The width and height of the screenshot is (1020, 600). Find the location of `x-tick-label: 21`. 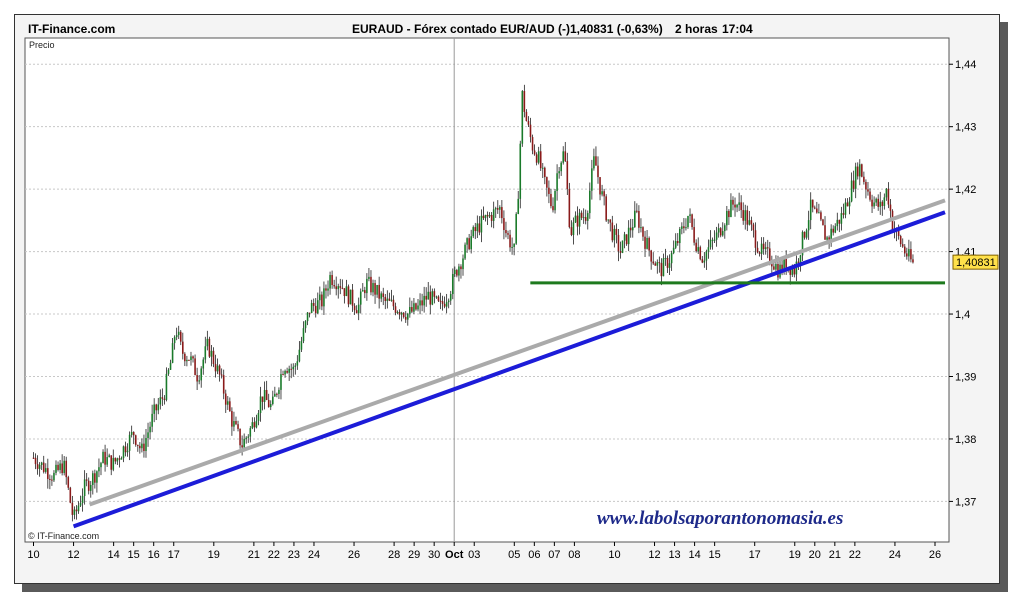

x-tick-label: 21 is located at coordinates (254, 555).